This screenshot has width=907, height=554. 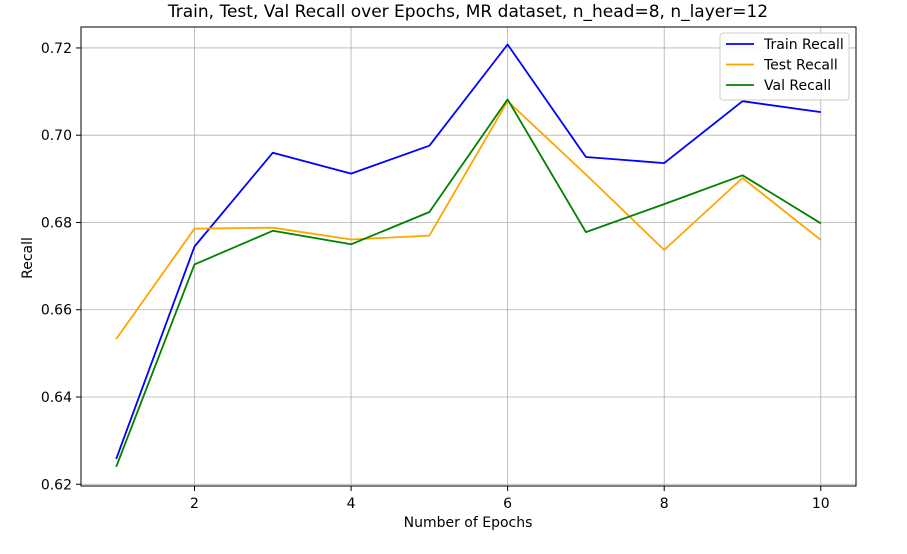 I want to click on y-tick-label: 0.72, so click(x=56, y=49).